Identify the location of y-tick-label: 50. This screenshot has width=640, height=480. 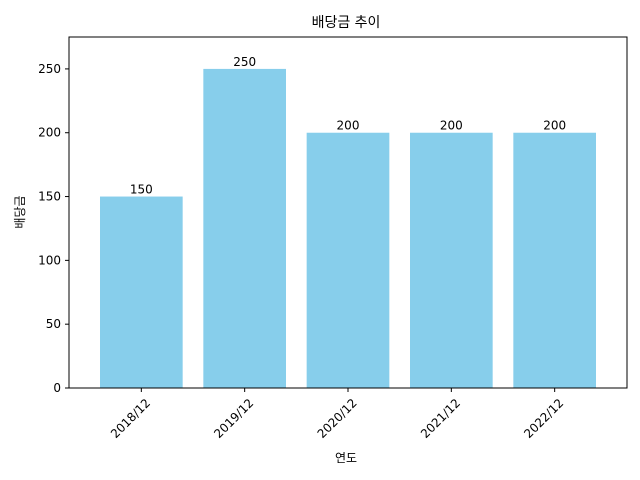
(53, 324).